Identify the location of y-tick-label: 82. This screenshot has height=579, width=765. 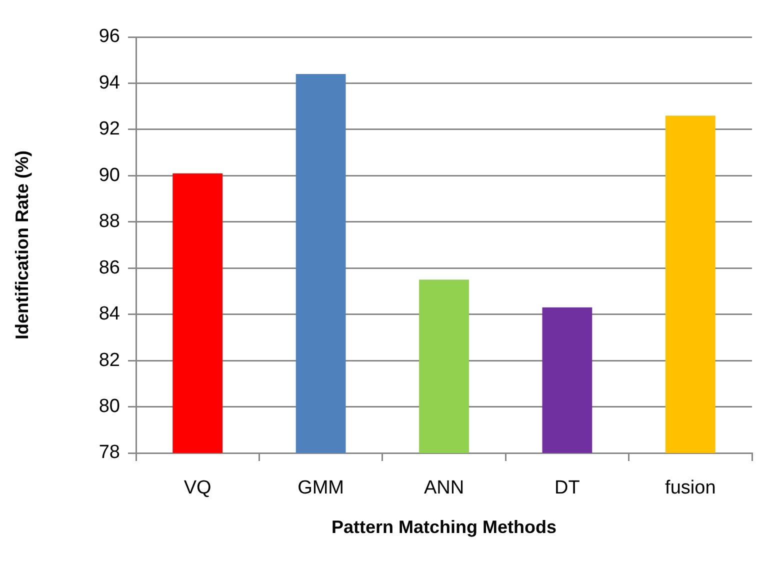
(109, 360).